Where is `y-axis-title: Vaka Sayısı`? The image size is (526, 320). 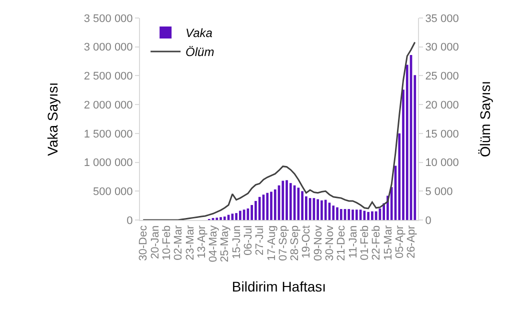
y-axis-title: Vaka Sayısı is located at coordinates (52, 119).